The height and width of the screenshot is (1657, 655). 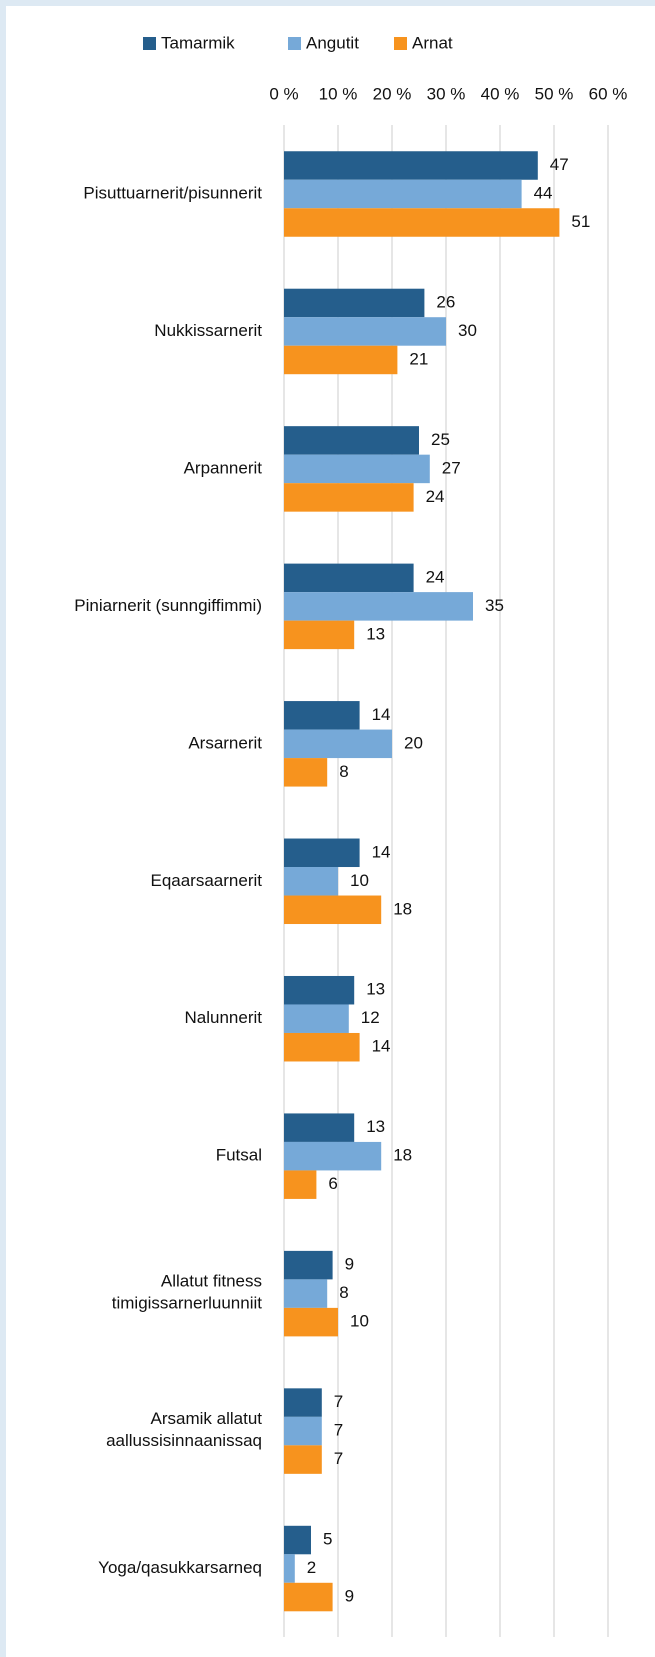 What do you see at coordinates (418, 358) in the screenshot?
I see `data-label: 21` at bounding box center [418, 358].